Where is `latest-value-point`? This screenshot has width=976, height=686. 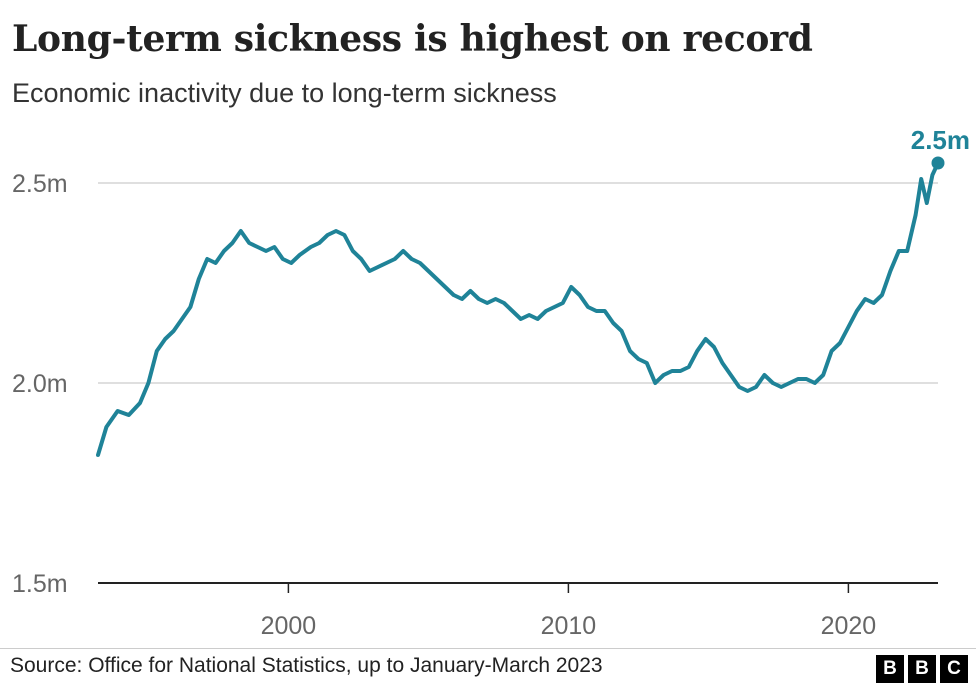 latest-value-point is located at coordinates (938, 163).